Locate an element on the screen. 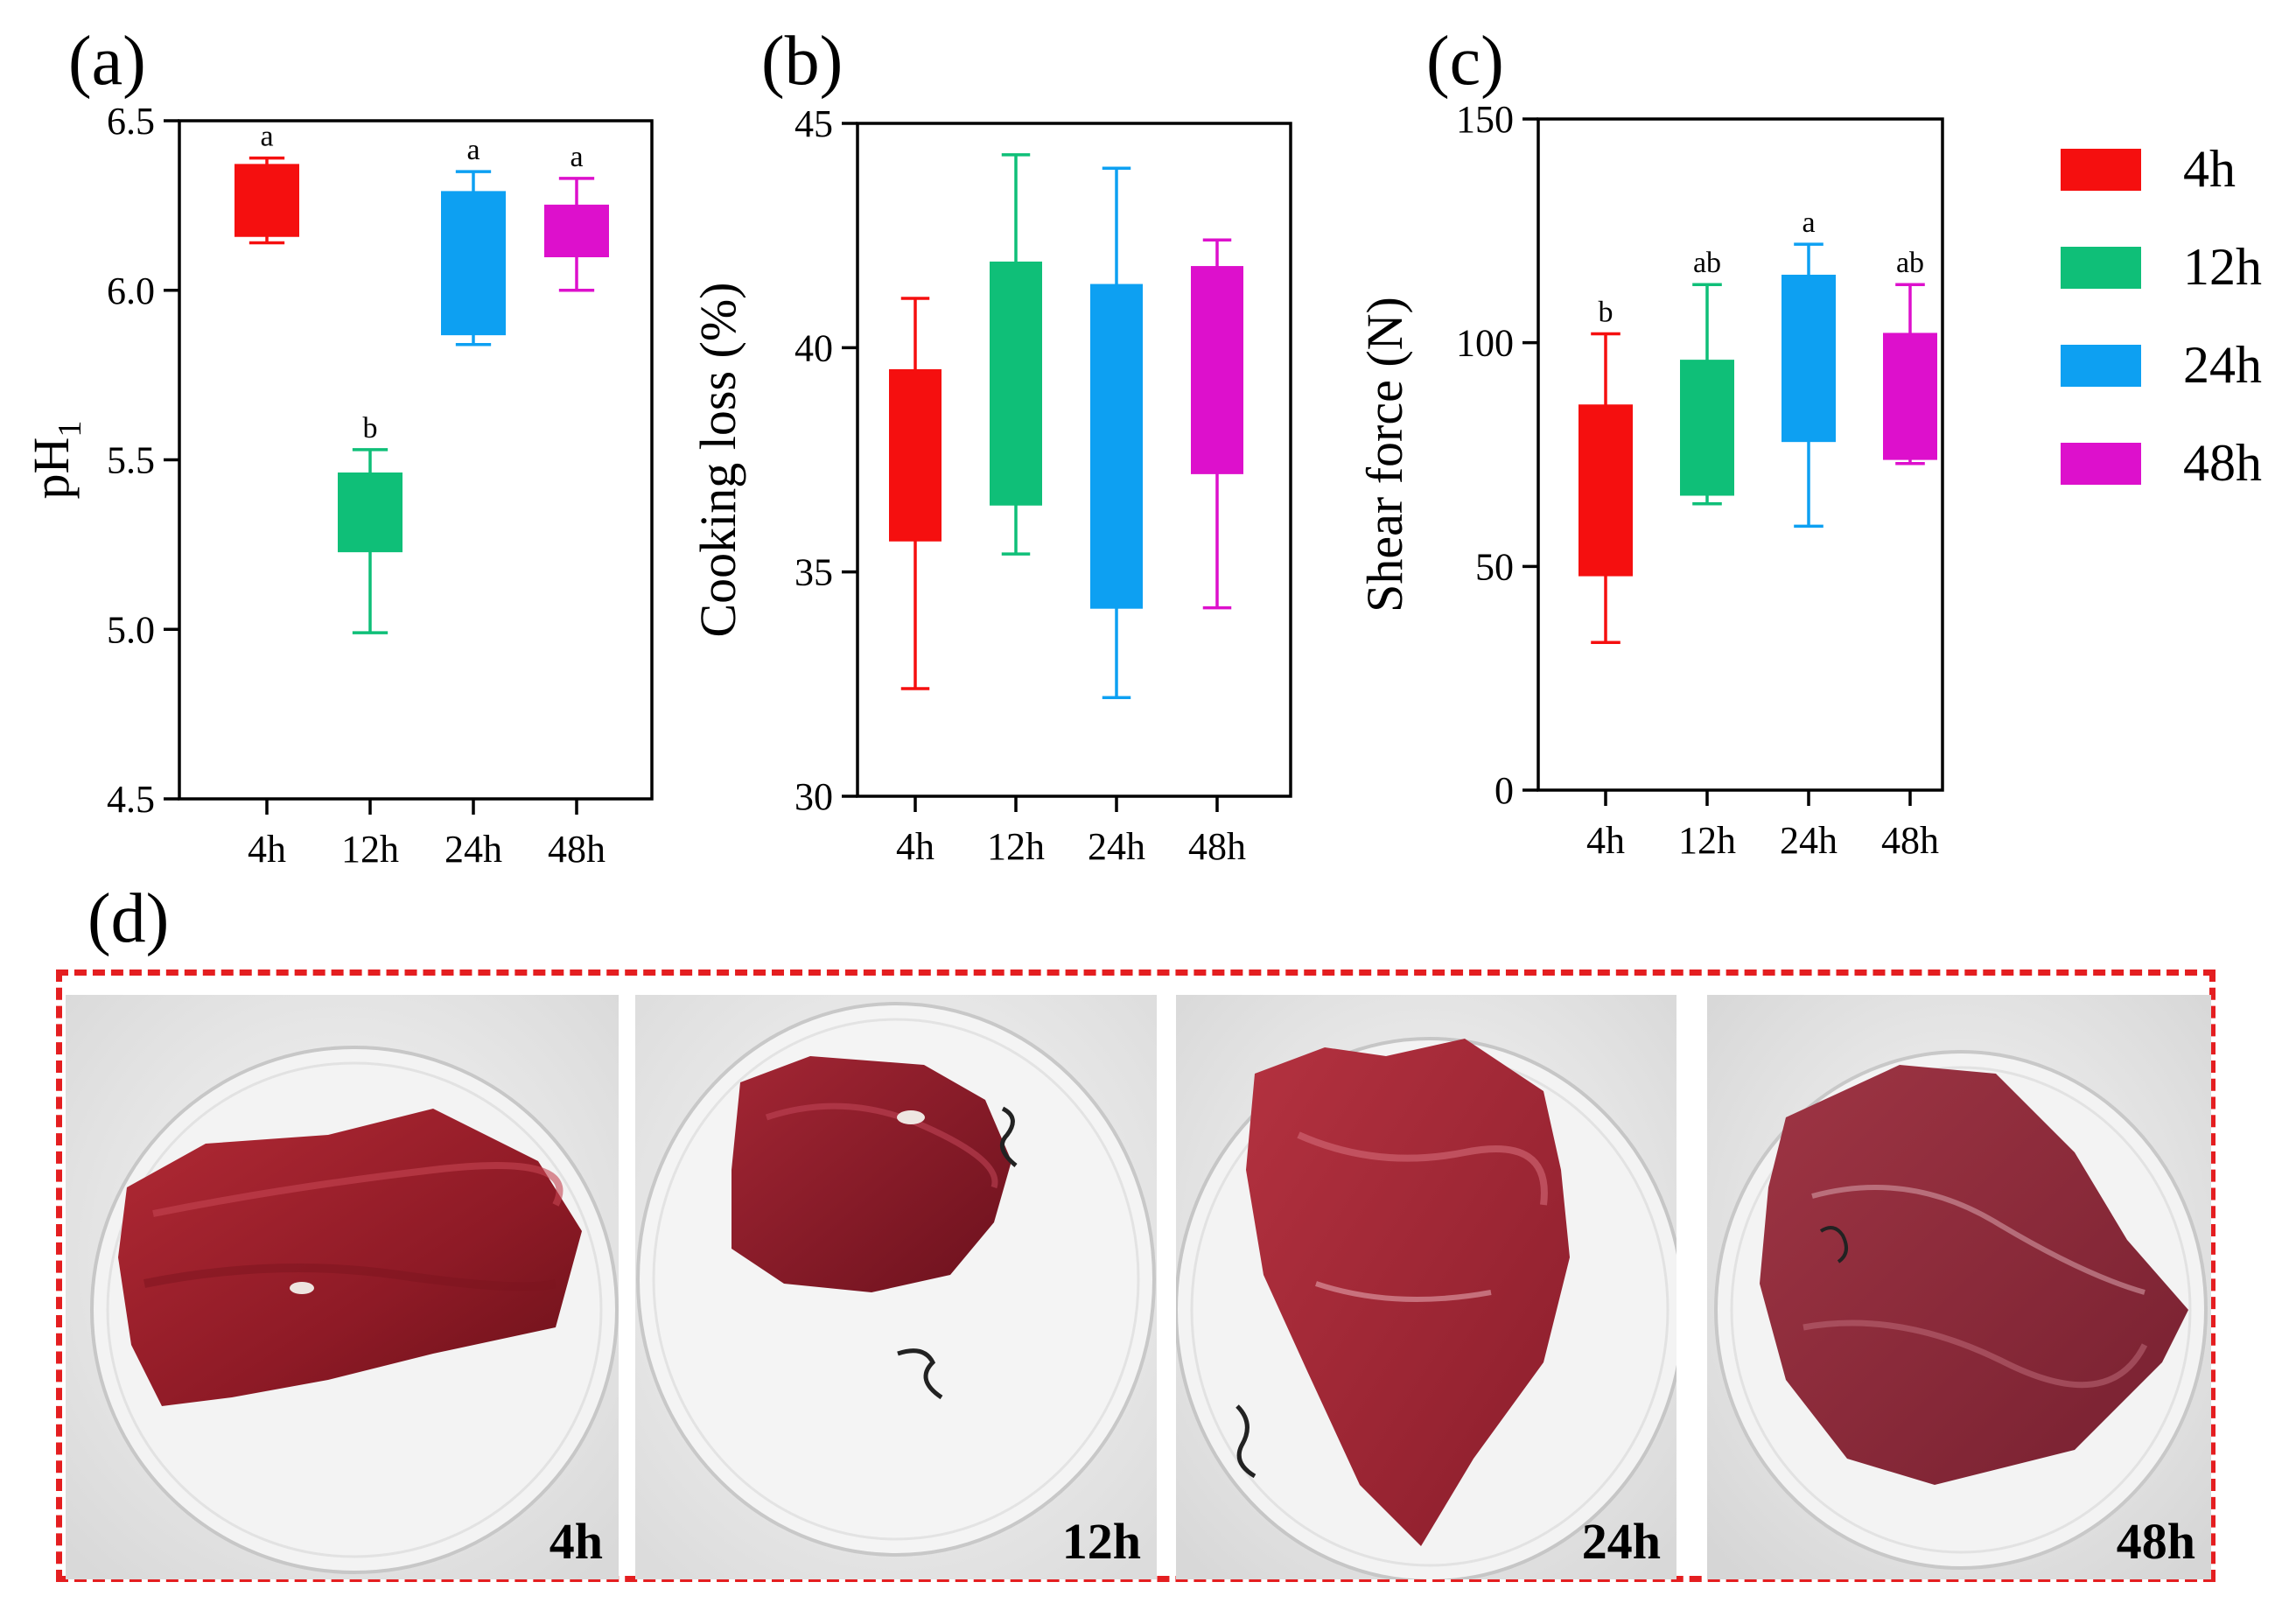 This screenshot has width=2296, height=1617. box-a-24h is located at coordinates (473, 263).